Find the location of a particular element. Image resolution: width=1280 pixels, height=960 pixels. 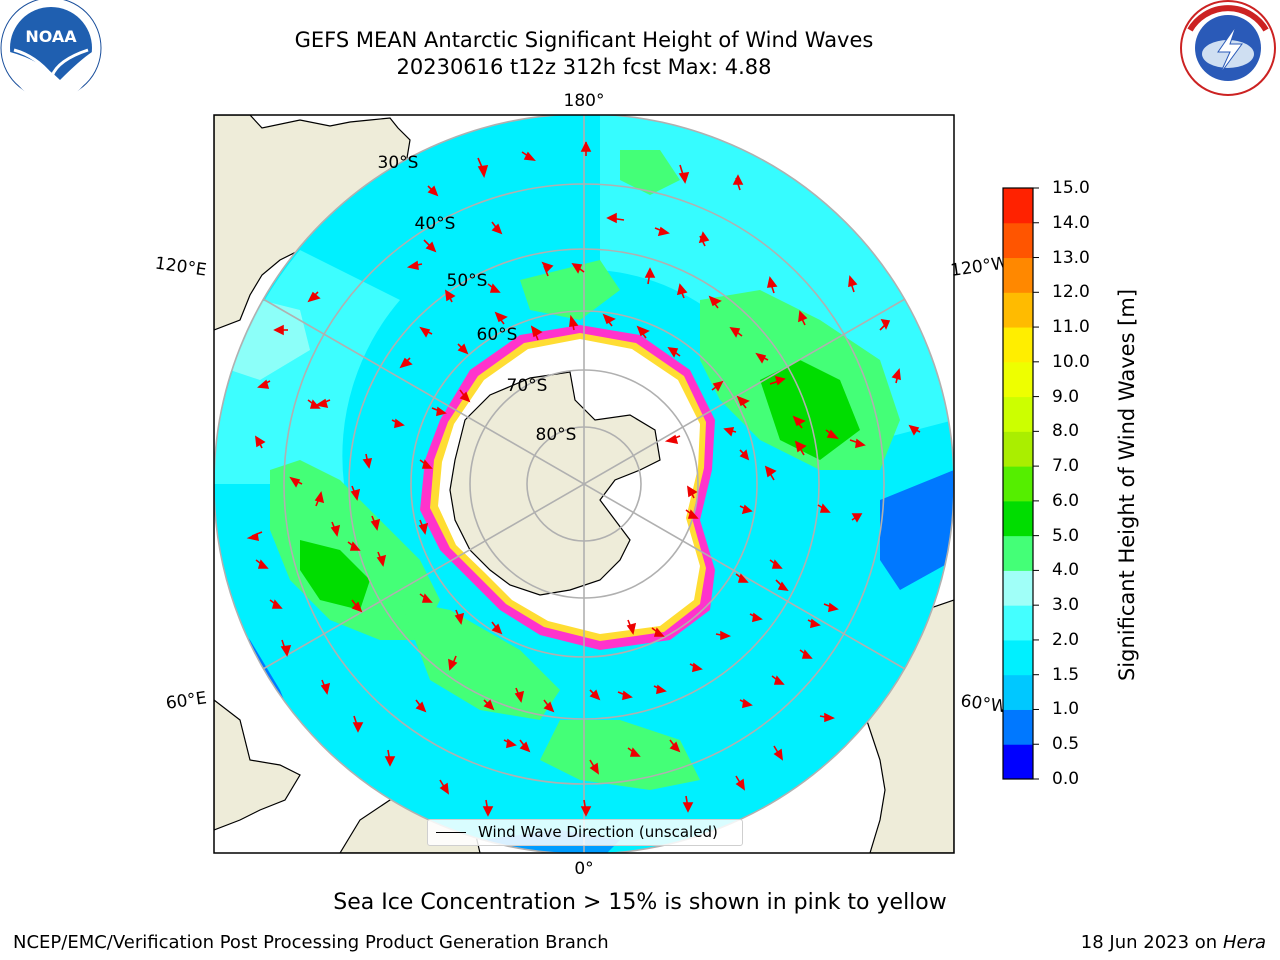

footer-date: 18 Jun 2023 on Hera is located at coordinates (1173, 942).